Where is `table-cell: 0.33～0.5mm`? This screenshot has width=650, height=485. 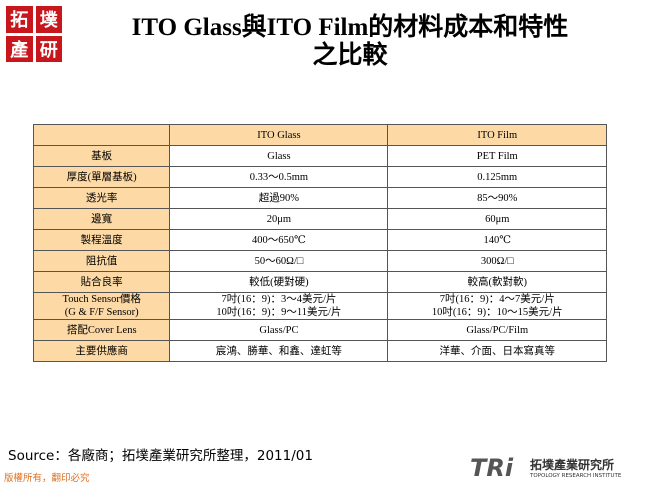
table-cell: 0.33～0.5mm is located at coordinates (279, 177).